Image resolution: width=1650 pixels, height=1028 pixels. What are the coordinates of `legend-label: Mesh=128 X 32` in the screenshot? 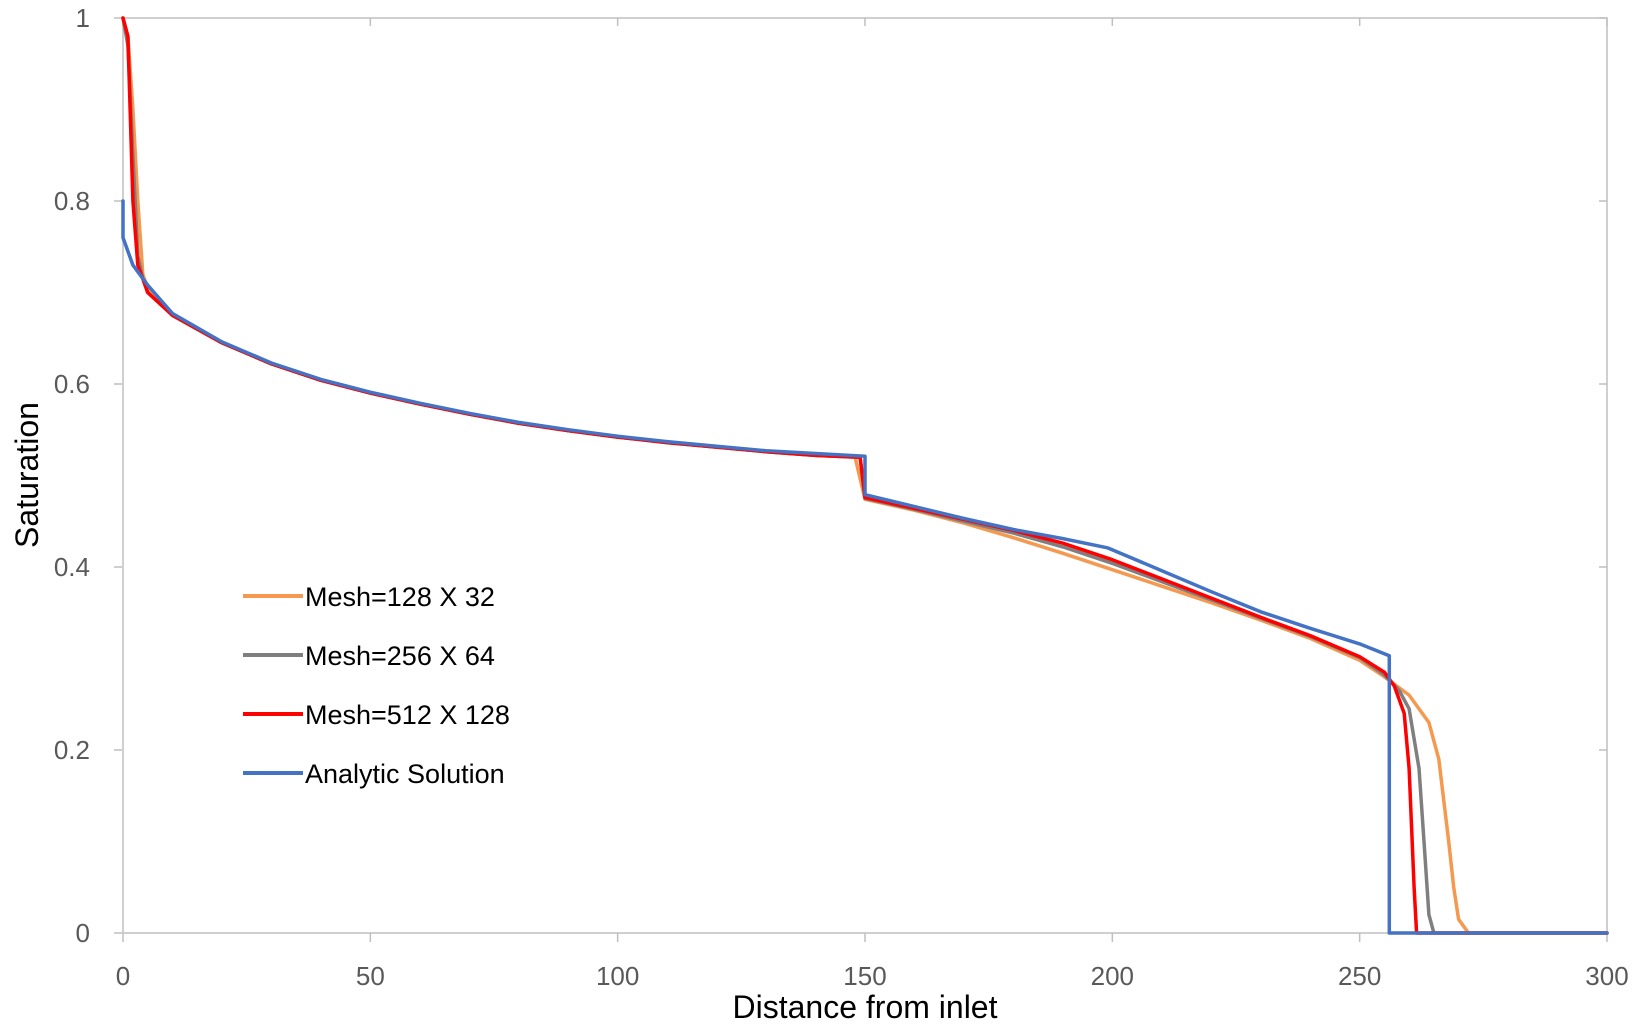 It's located at (400, 597).